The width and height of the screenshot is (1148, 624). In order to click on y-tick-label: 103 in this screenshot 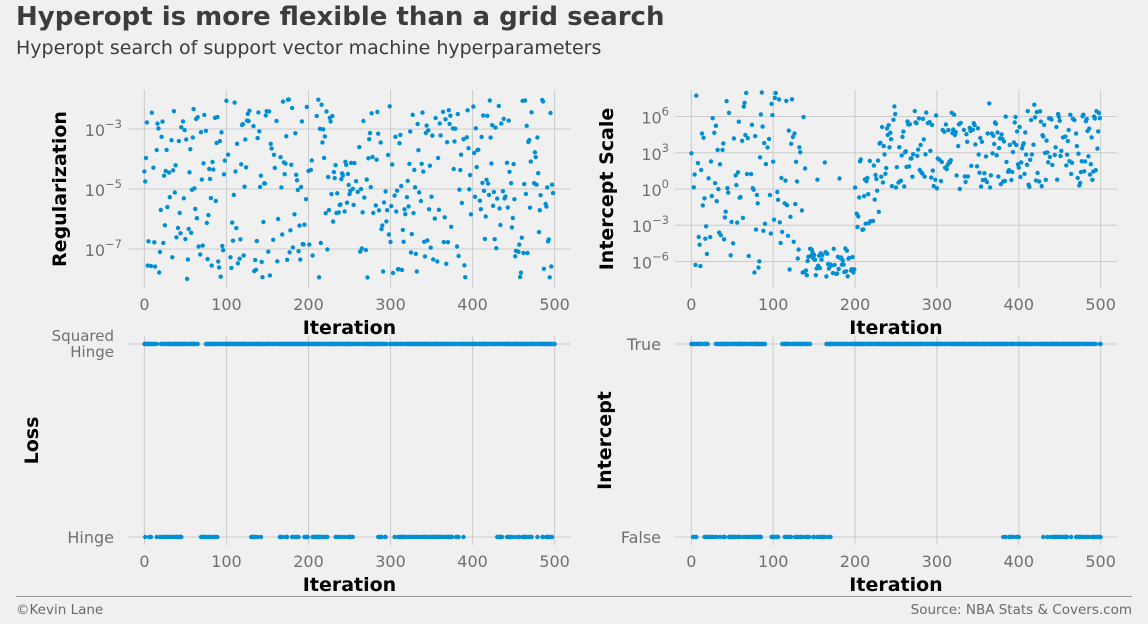, I will do `click(655, 151)`.